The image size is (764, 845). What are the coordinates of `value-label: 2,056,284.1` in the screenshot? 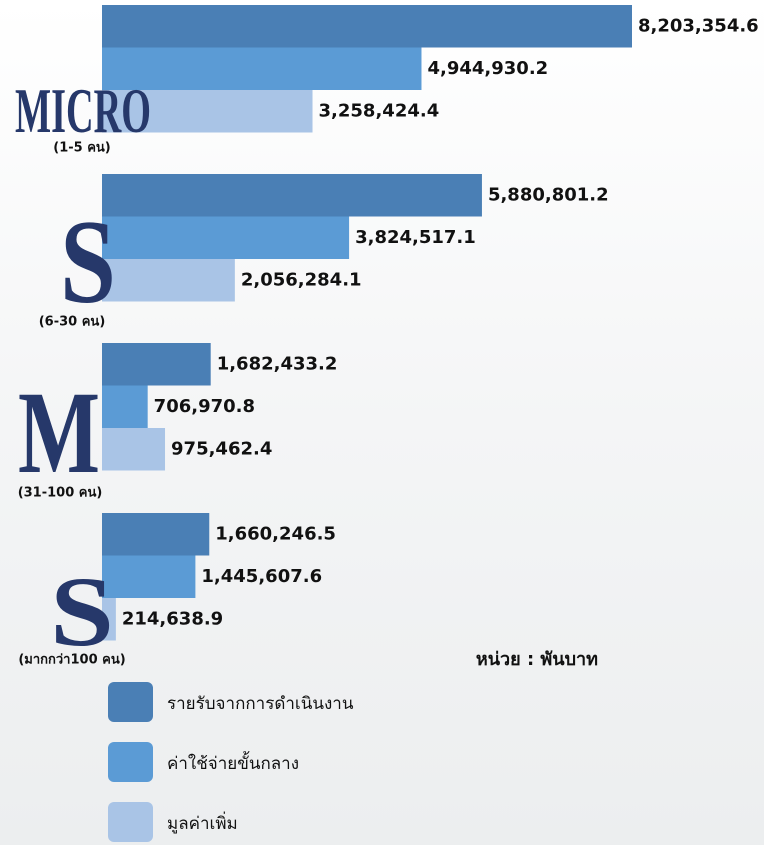 It's located at (301, 279).